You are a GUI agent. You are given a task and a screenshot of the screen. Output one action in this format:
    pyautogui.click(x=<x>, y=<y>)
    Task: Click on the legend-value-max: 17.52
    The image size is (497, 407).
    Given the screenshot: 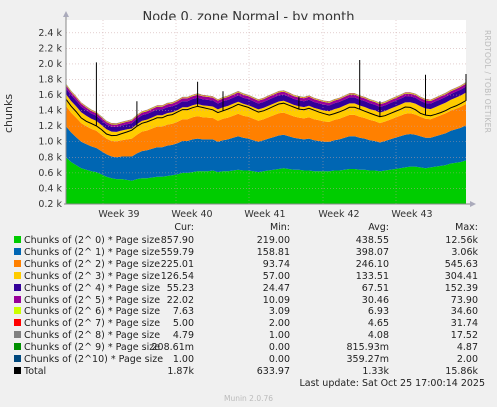 What is the action you would take?
    pyautogui.click(x=464, y=336)
    